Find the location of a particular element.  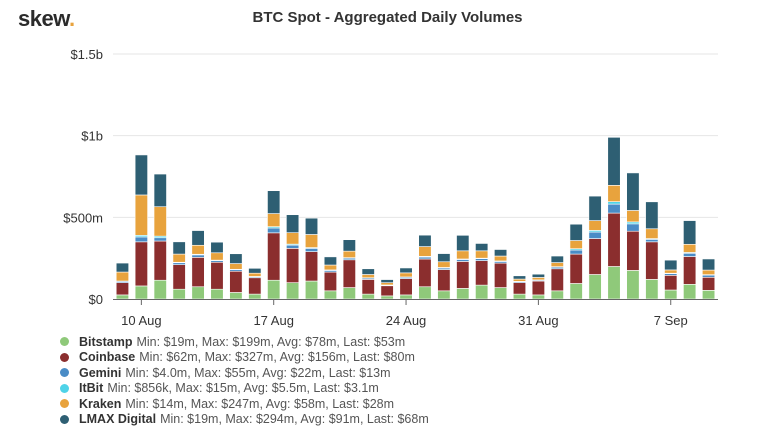

y-tick-label: $1b is located at coordinates (92, 136).